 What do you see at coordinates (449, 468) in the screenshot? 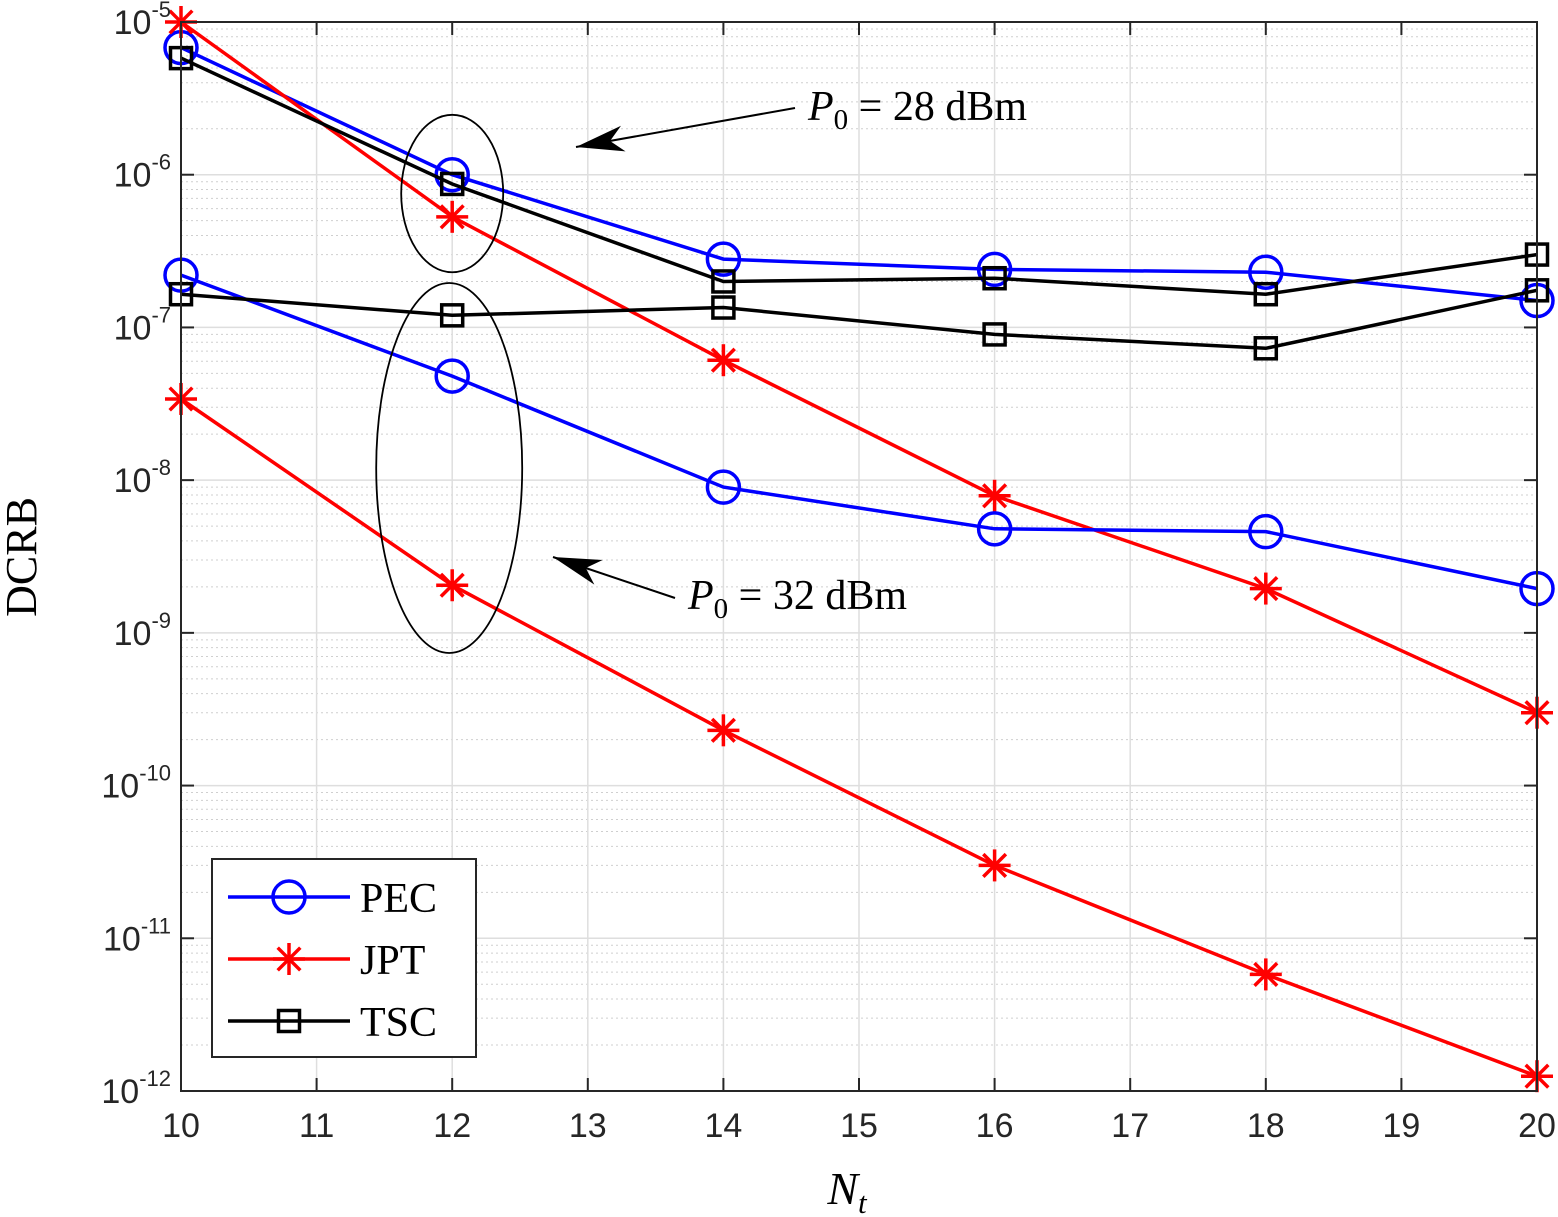
I see `group-ellipse-p32` at bounding box center [449, 468].